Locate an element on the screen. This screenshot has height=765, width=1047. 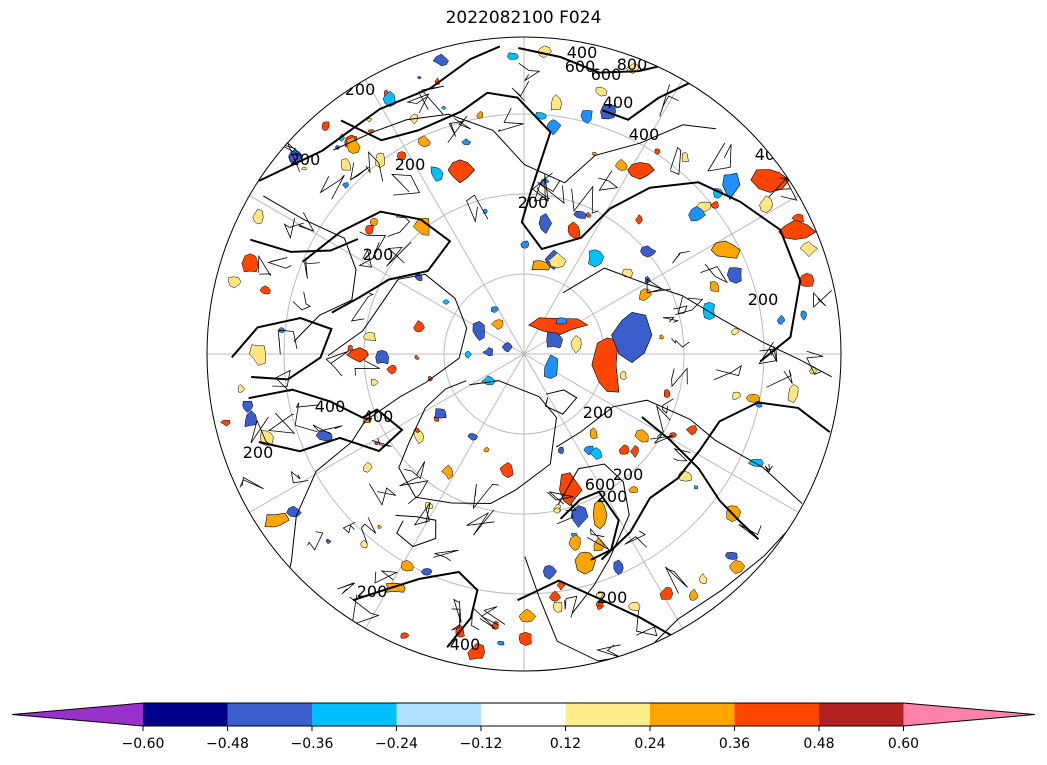
meridian-line is located at coordinates (445, 491).